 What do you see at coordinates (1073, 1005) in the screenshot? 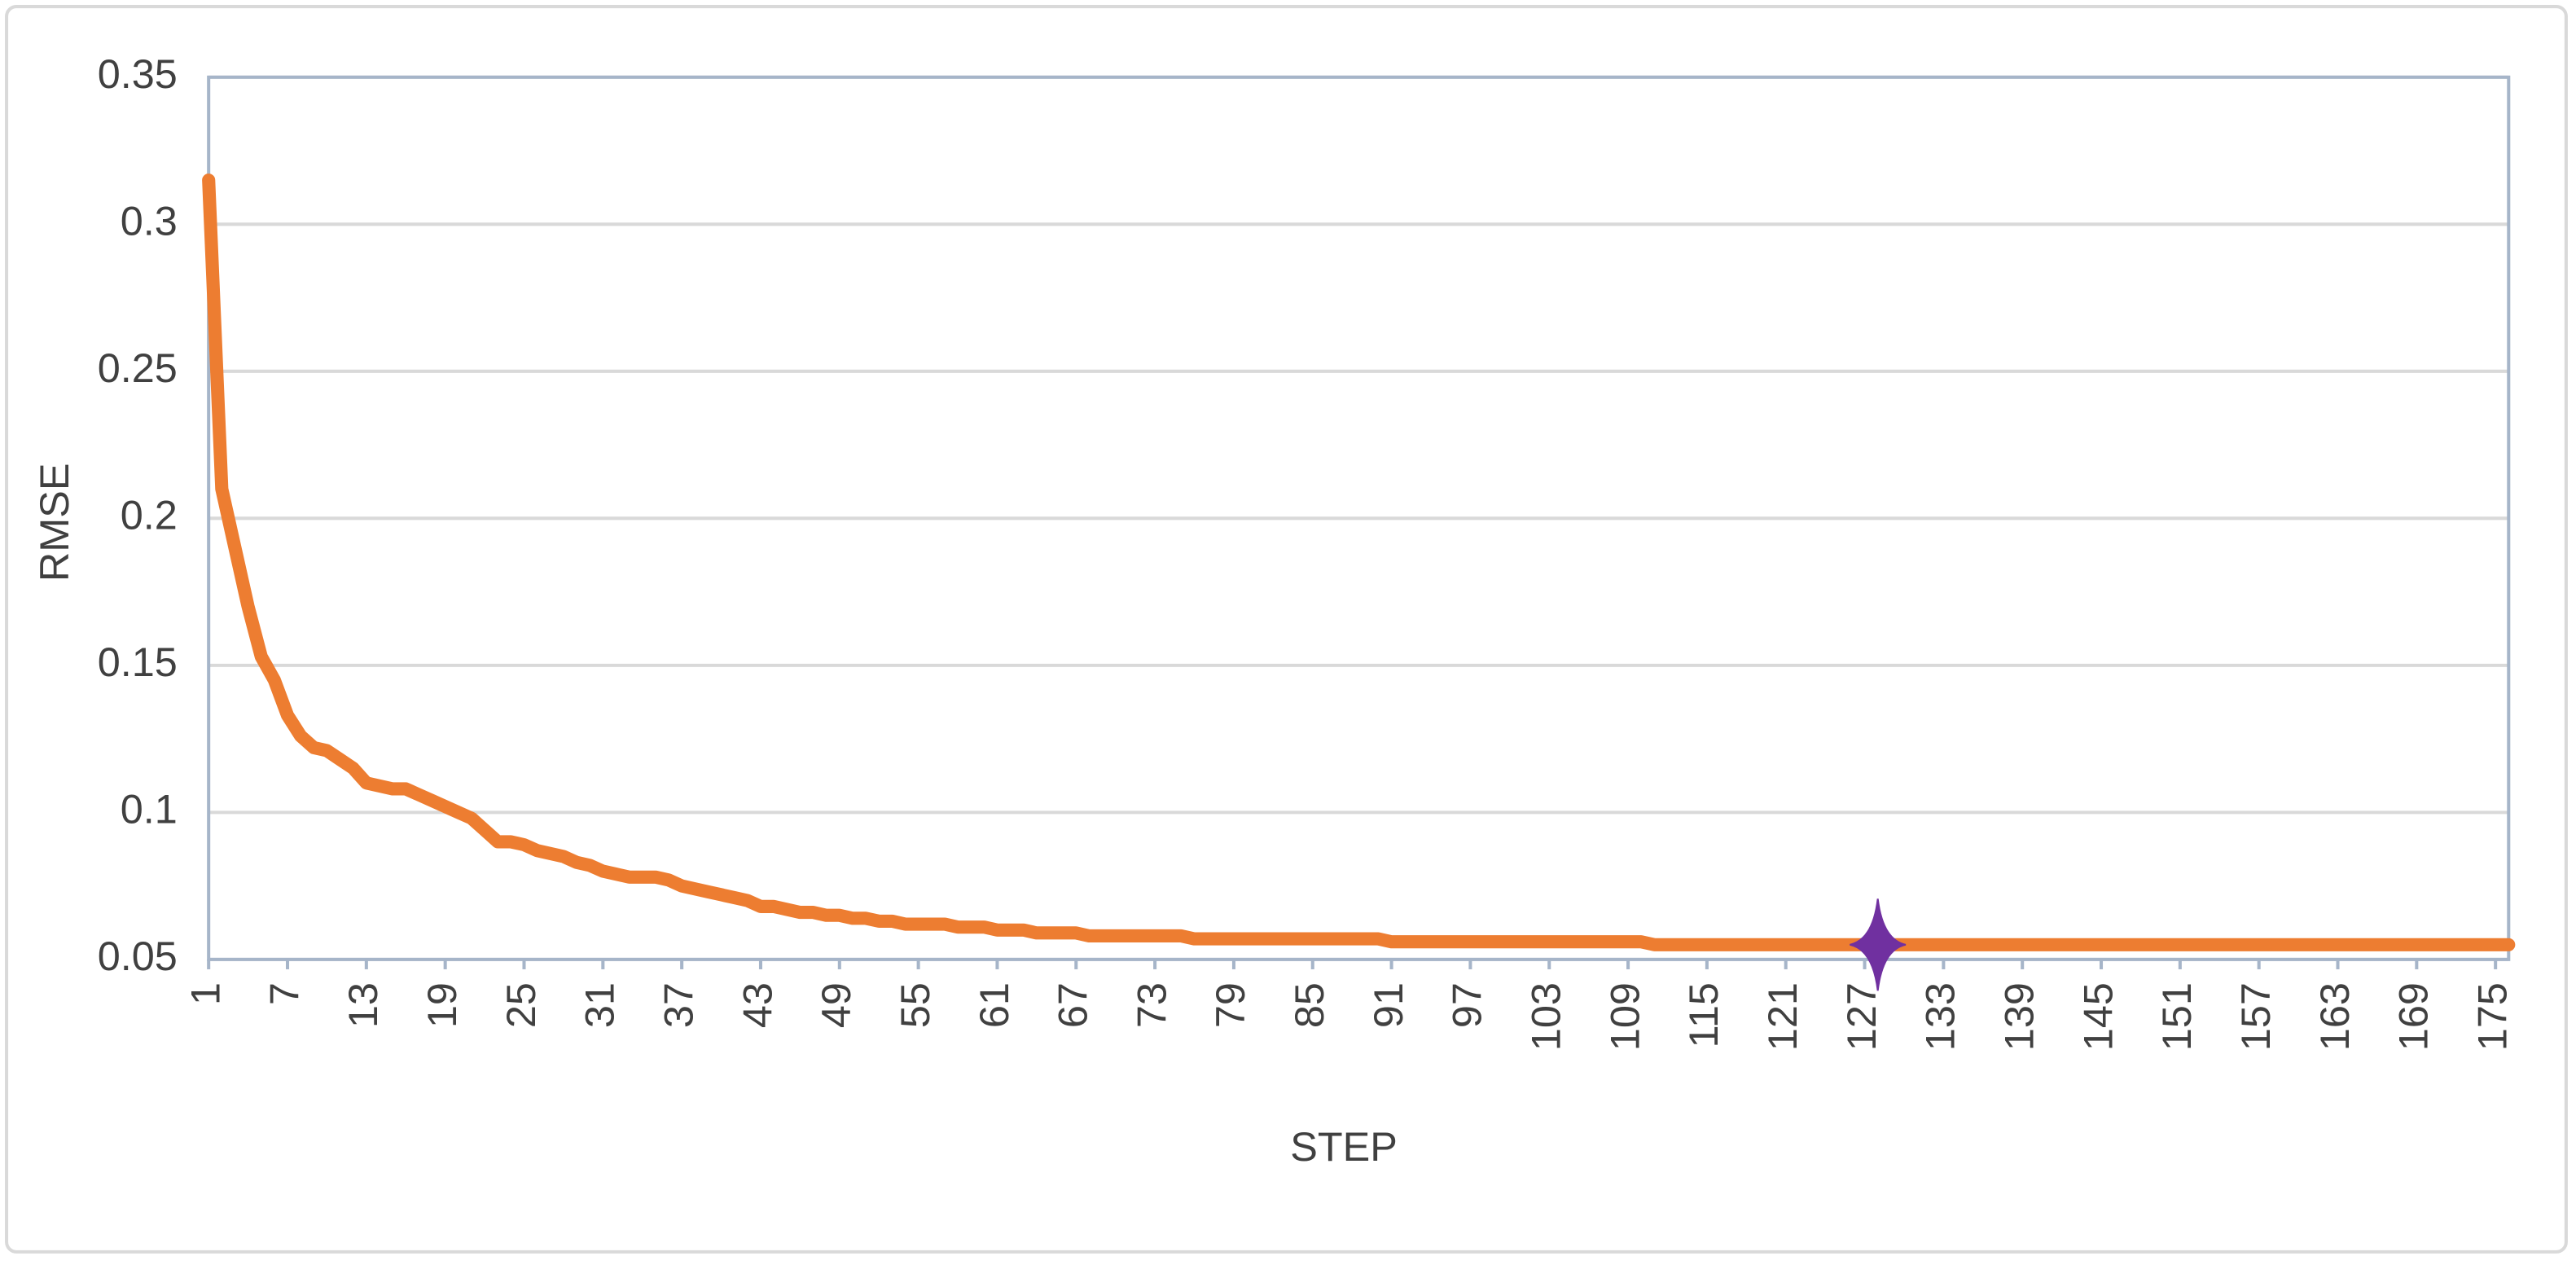
I see `x-tick-label: 67` at bounding box center [1073, 1005].